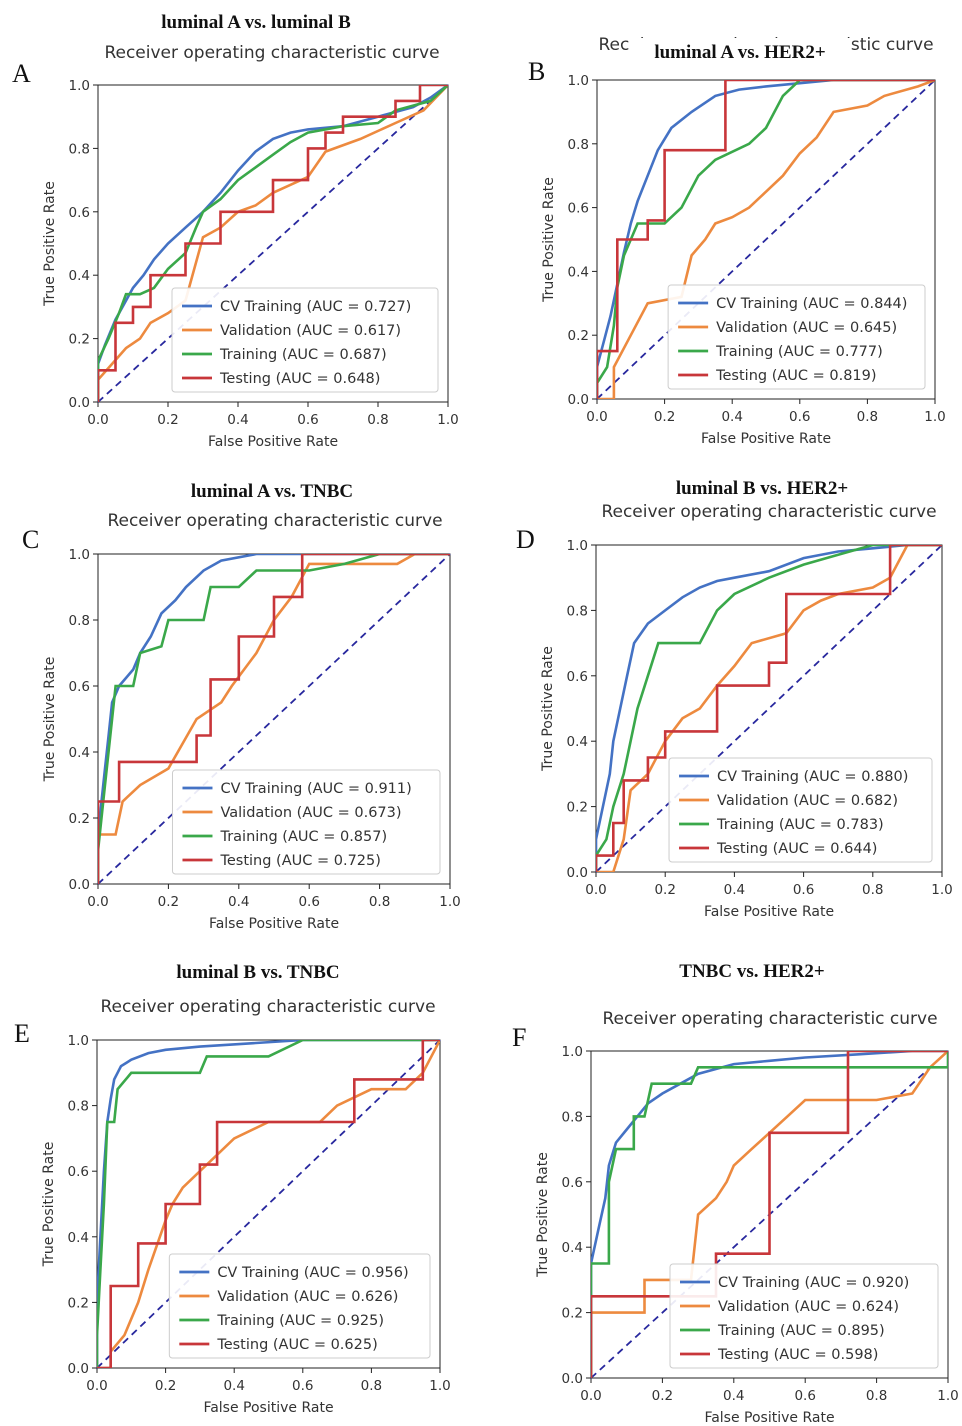 The image size is (962, 1426). What do you see at coordinates (296, 1345) in the screenshot?
I see `legend-entry: Testing (AUC = 0.625)` at bounding box center [296, 1345].